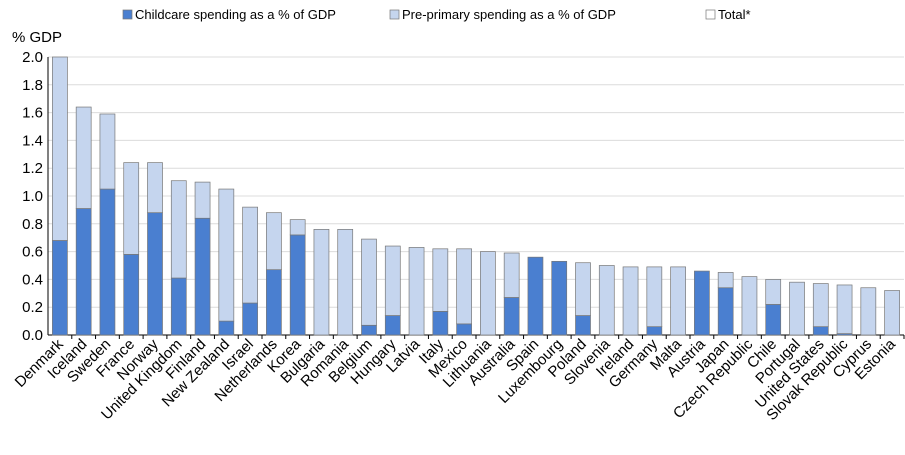 The width and height of the screenshot is (905, 455). What do you see at coordinates (32, 307) in the screenshot?
I see `y-tick-label: 0.2` at bounding box center [32, 307].